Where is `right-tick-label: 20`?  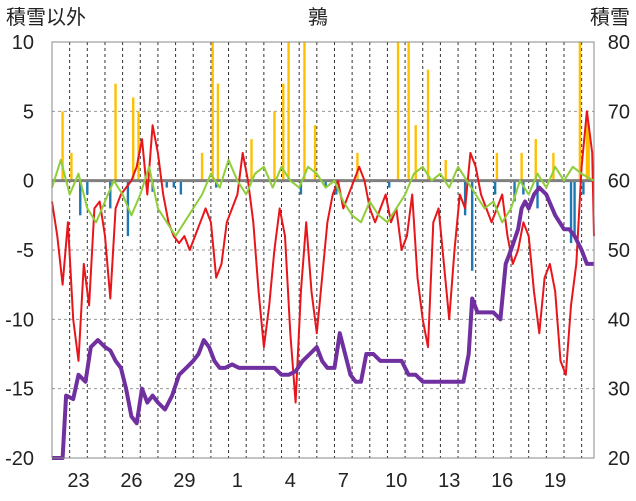
right-tick-label: 20 is located at coordinates (619, 459).